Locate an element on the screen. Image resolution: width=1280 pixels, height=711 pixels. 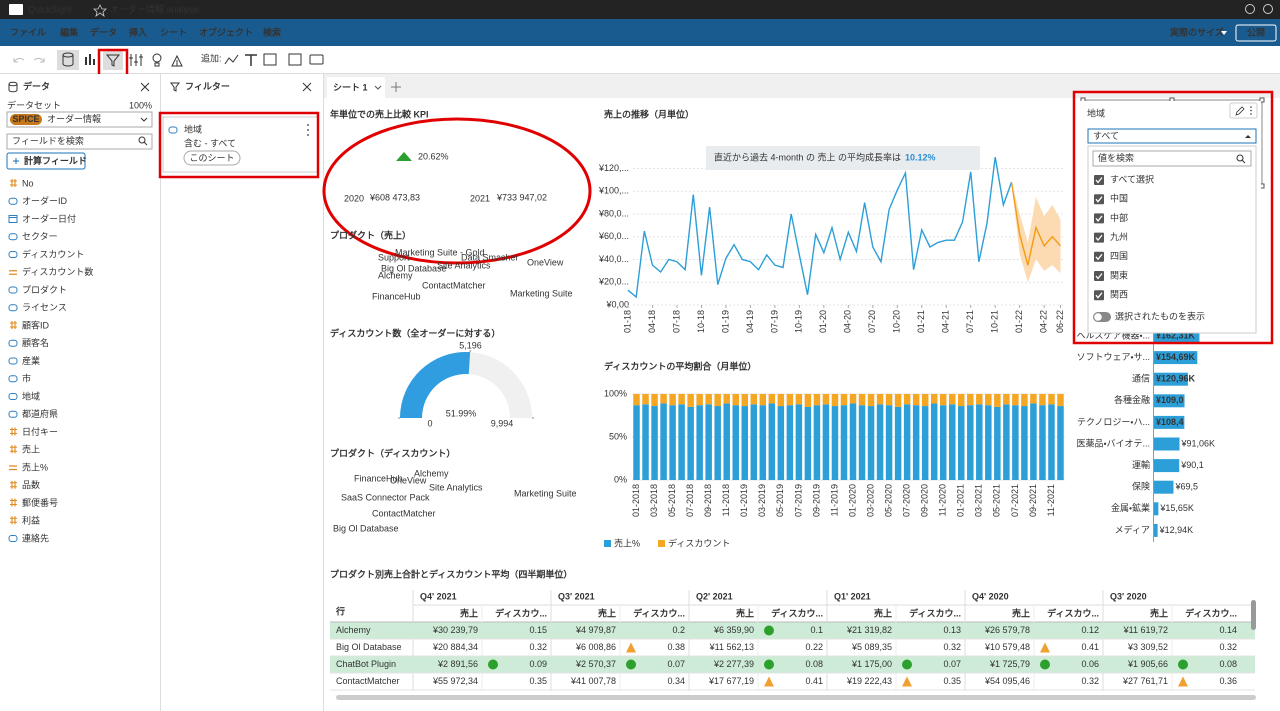
field-name: 顧客ID is located at coordinates (36, 324).